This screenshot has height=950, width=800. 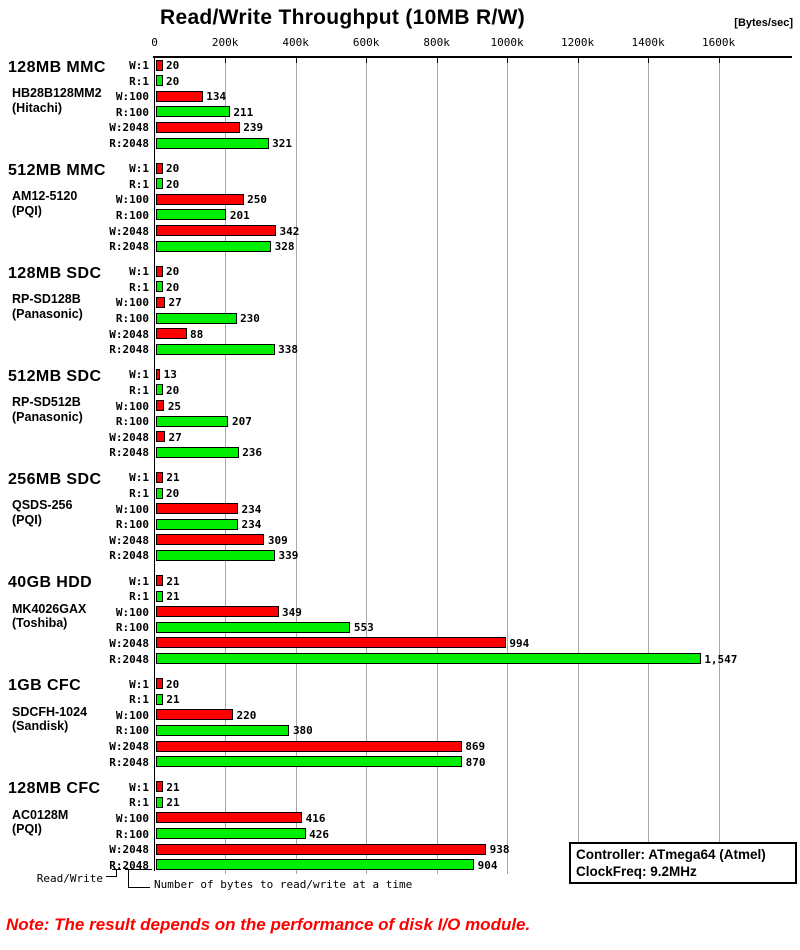 I want to click on bar-value-label: 88, so click(x=197, y=334).